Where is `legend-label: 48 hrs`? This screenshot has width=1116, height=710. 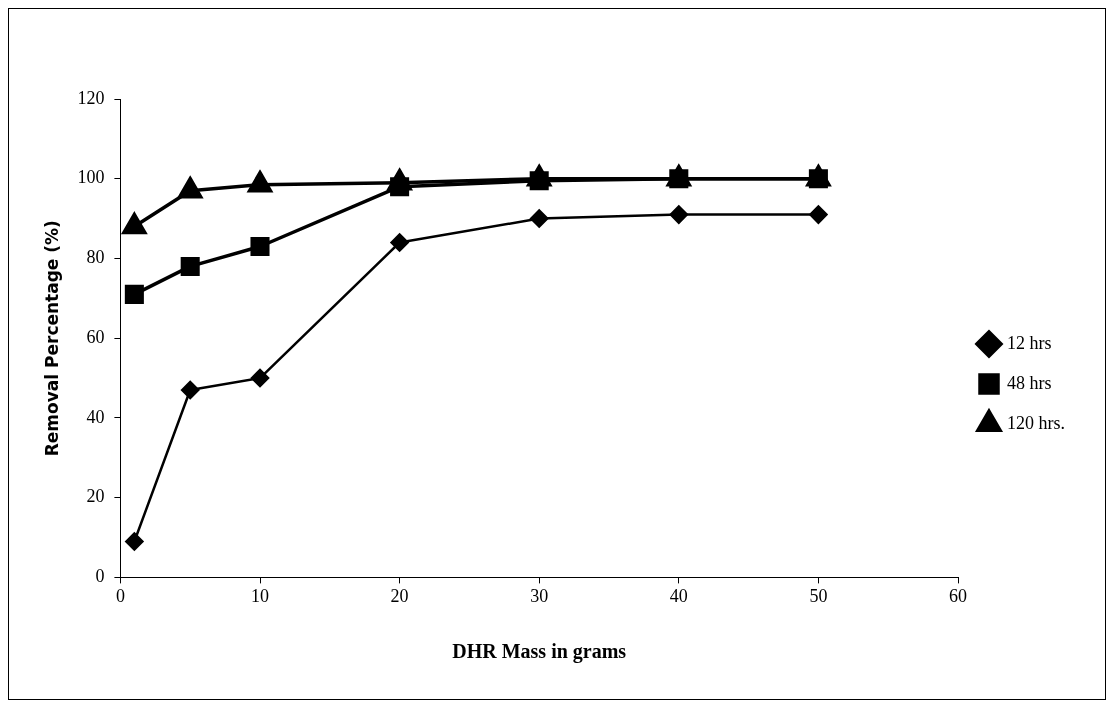 legend-label: 48 hrs is located at coordinates (1029, 382).